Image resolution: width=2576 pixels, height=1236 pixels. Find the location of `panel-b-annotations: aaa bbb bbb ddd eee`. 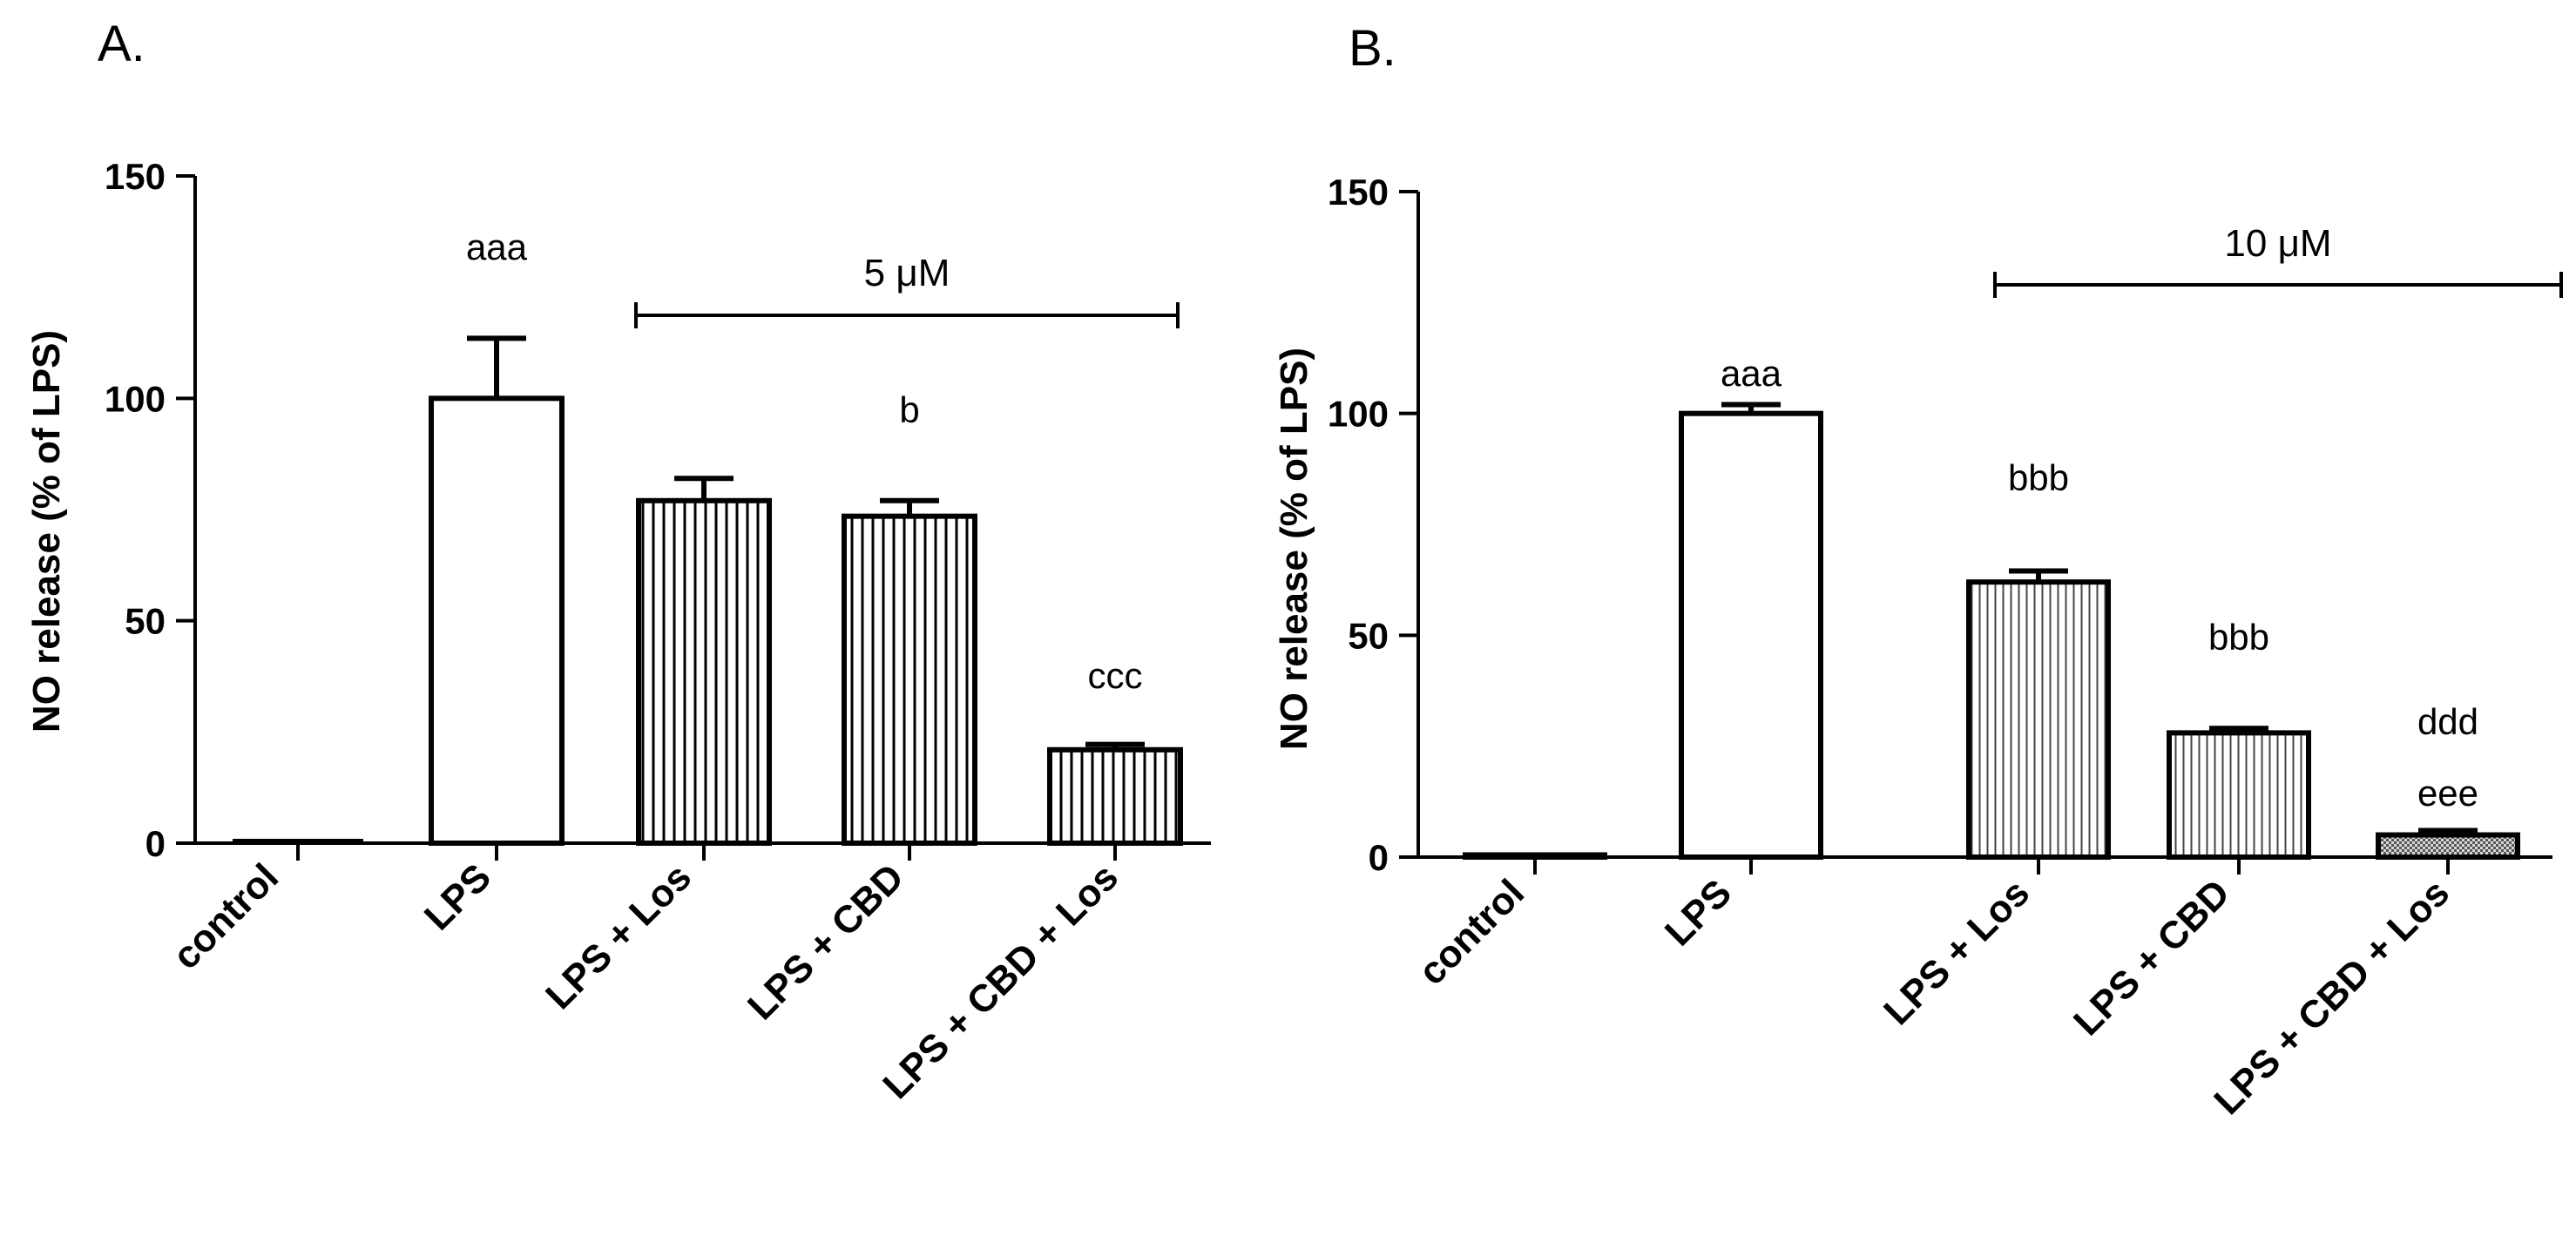

panel-b-annotations: aaa bbb bbb ddd eee is located at coordinates (2099, 583).